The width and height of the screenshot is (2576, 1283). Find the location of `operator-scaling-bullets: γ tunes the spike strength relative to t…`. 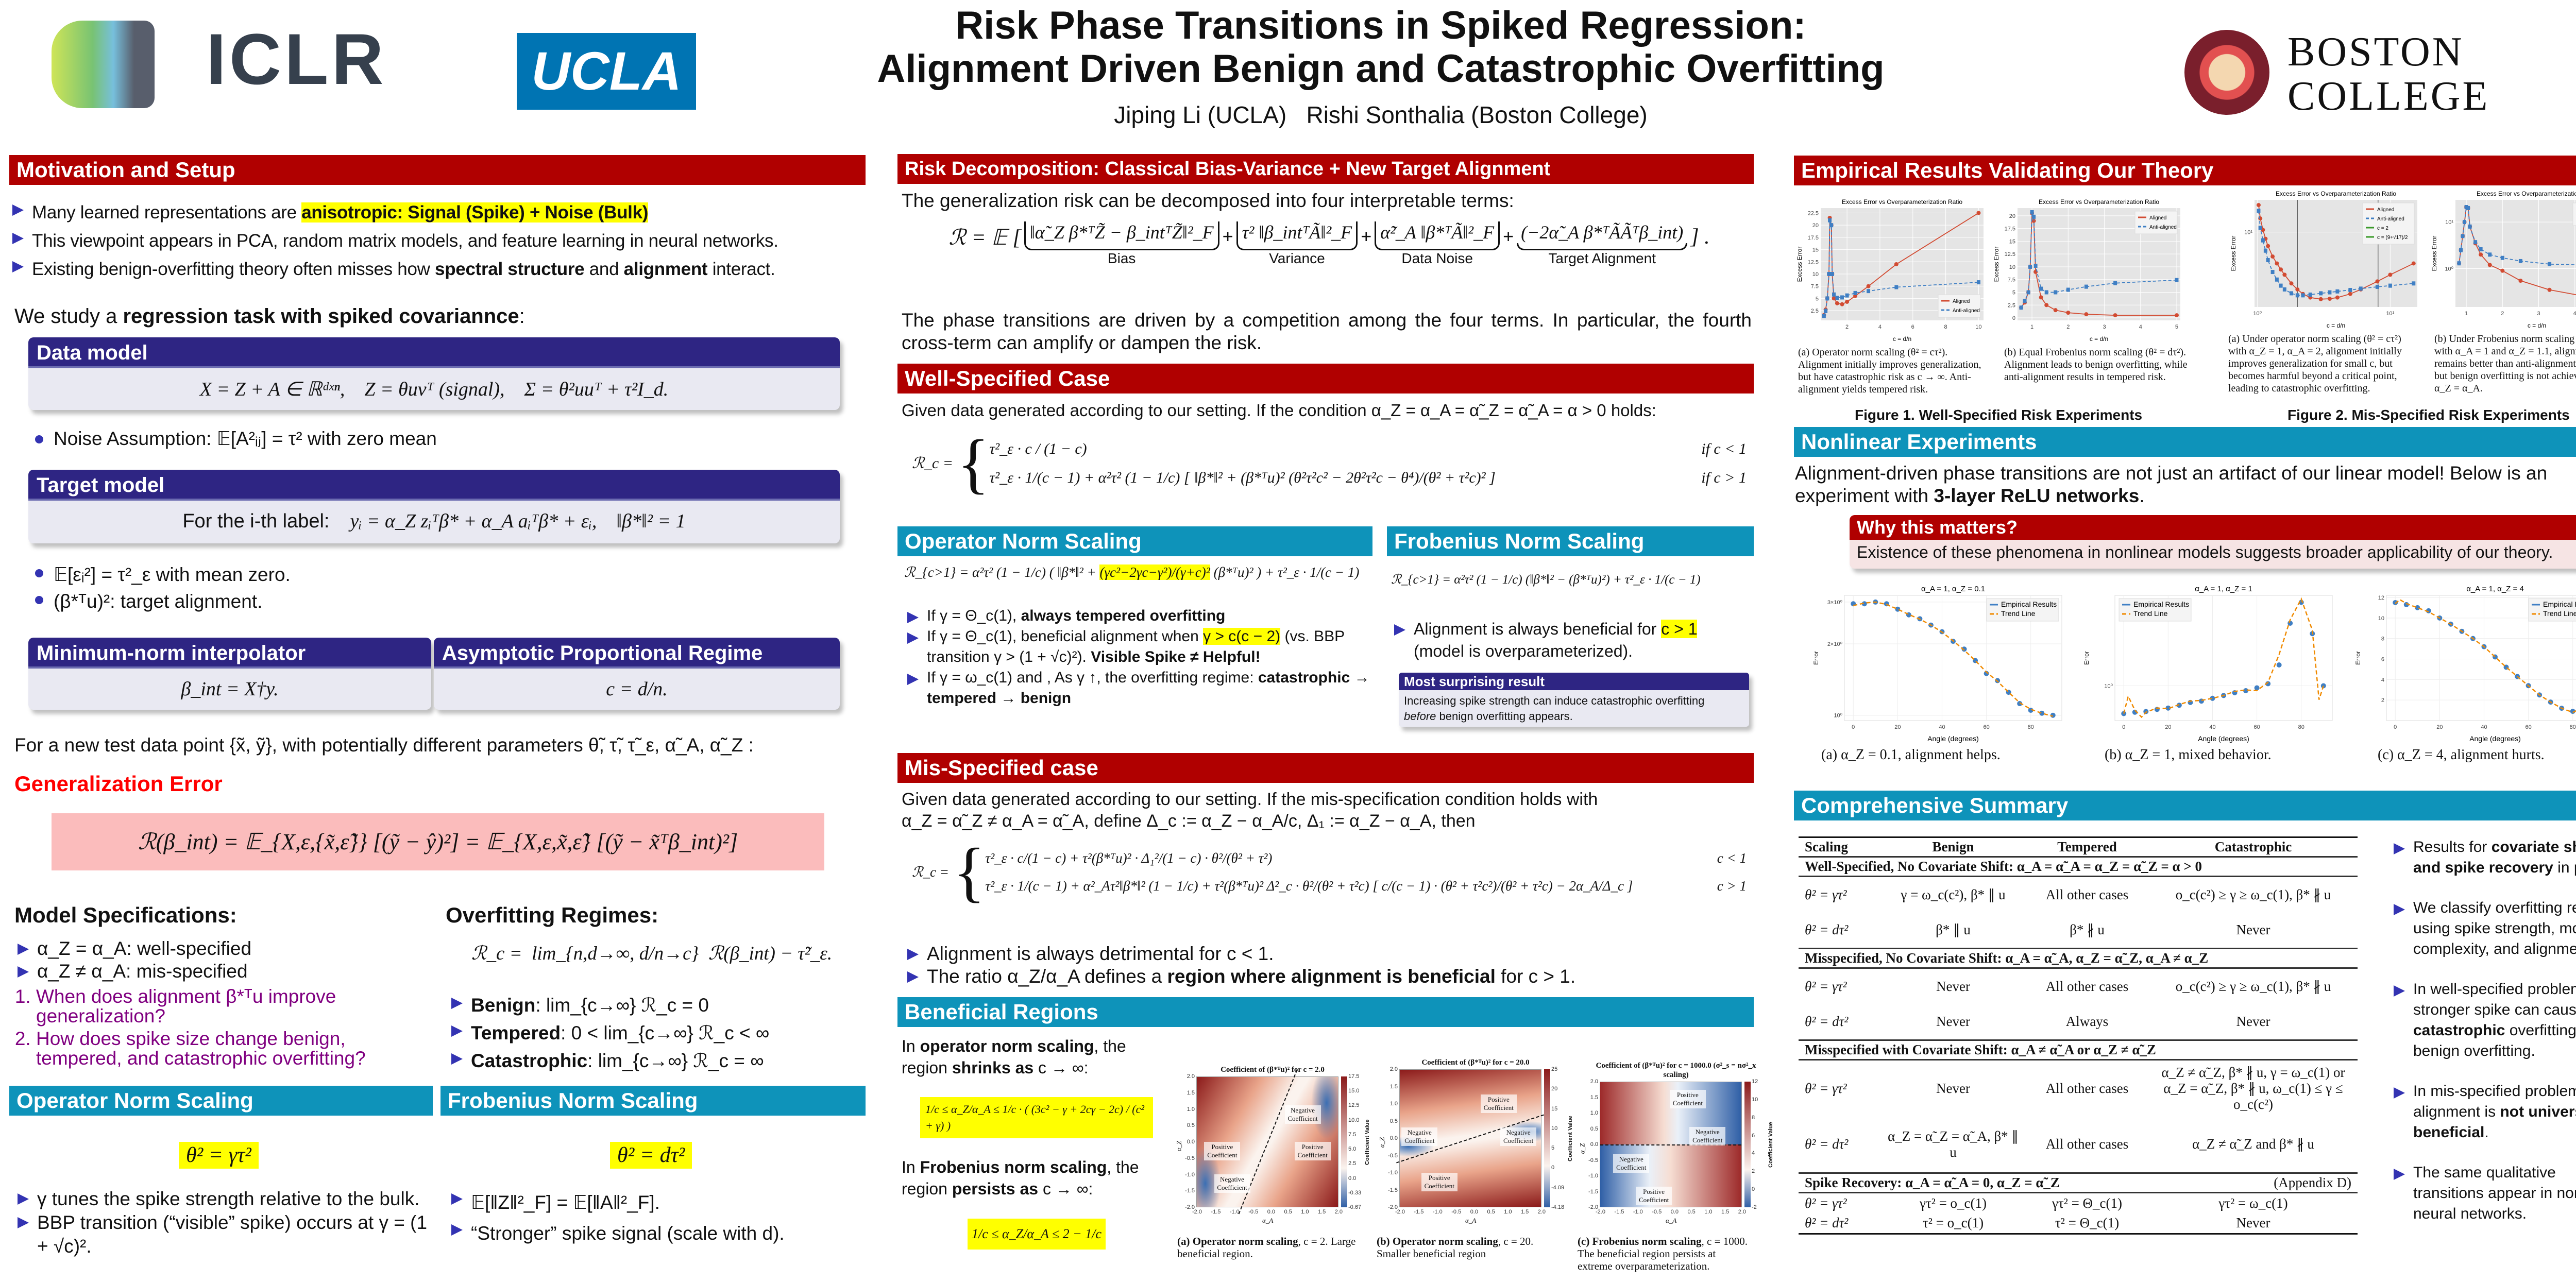

operator-scaling-bullets: γ tunes the spike strength relative to t… is located at coordinates (225, 1222).